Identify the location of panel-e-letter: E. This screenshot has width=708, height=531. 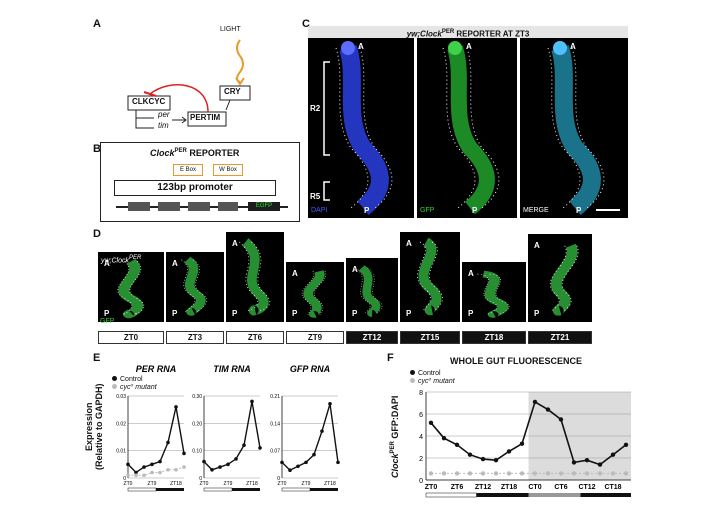
(97, 358).